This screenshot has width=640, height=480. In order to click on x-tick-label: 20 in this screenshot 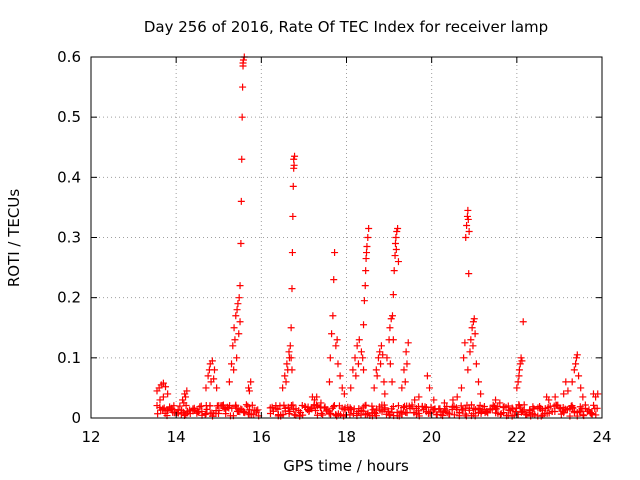, I will do `click(431, 437)`.